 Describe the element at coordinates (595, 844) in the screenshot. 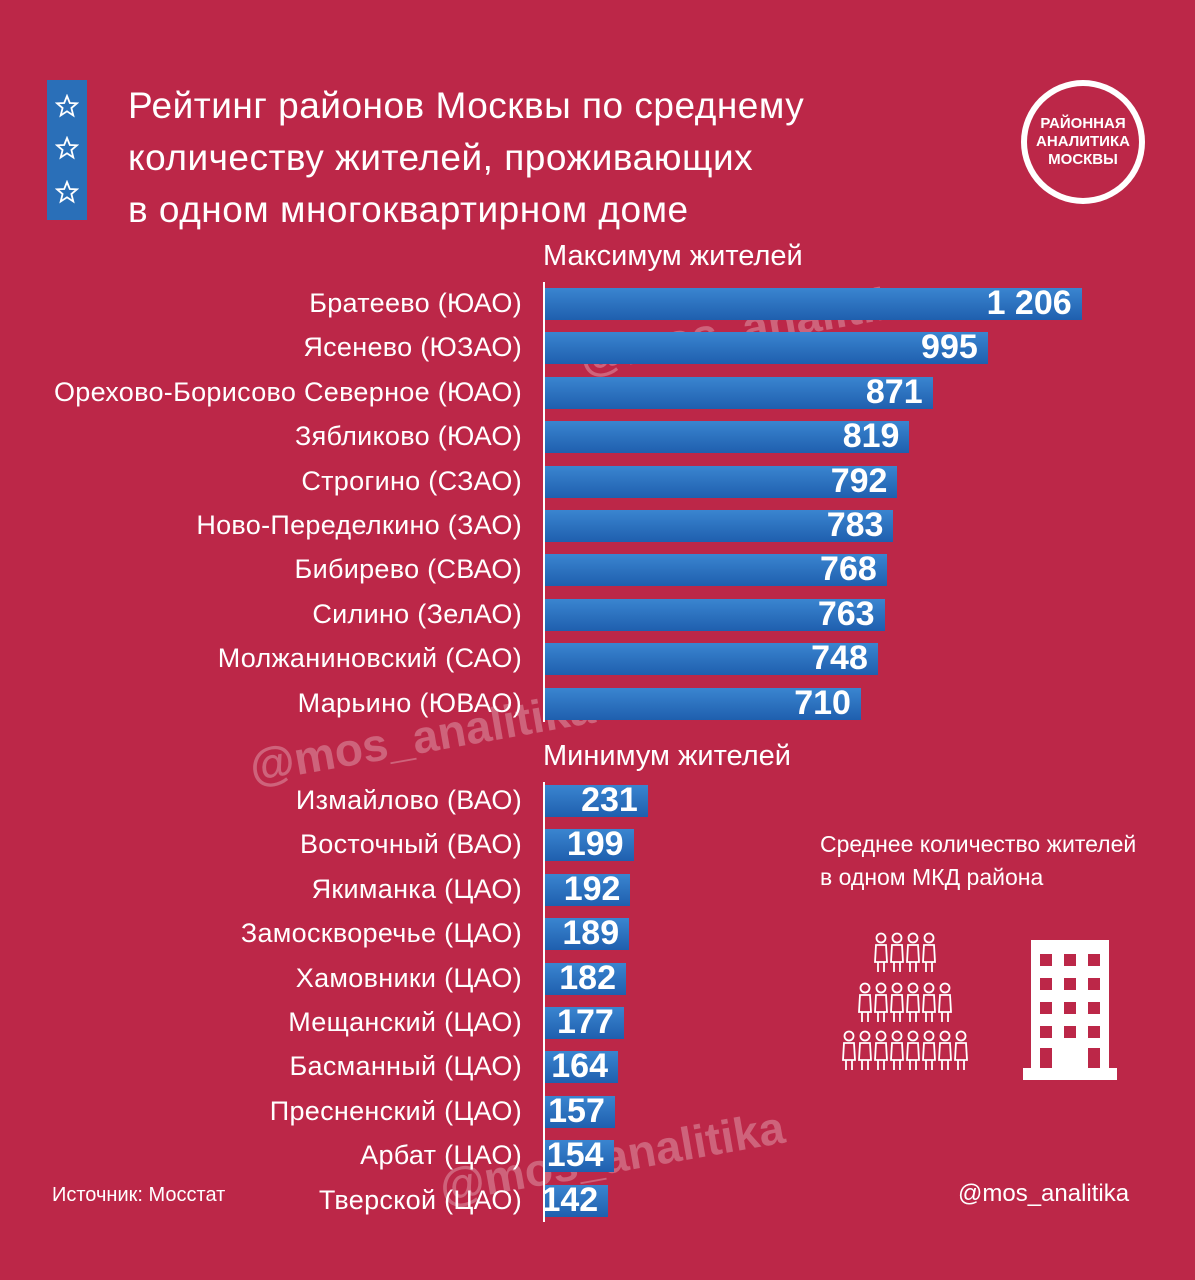

I see `bar-value-label: 199` at that location.